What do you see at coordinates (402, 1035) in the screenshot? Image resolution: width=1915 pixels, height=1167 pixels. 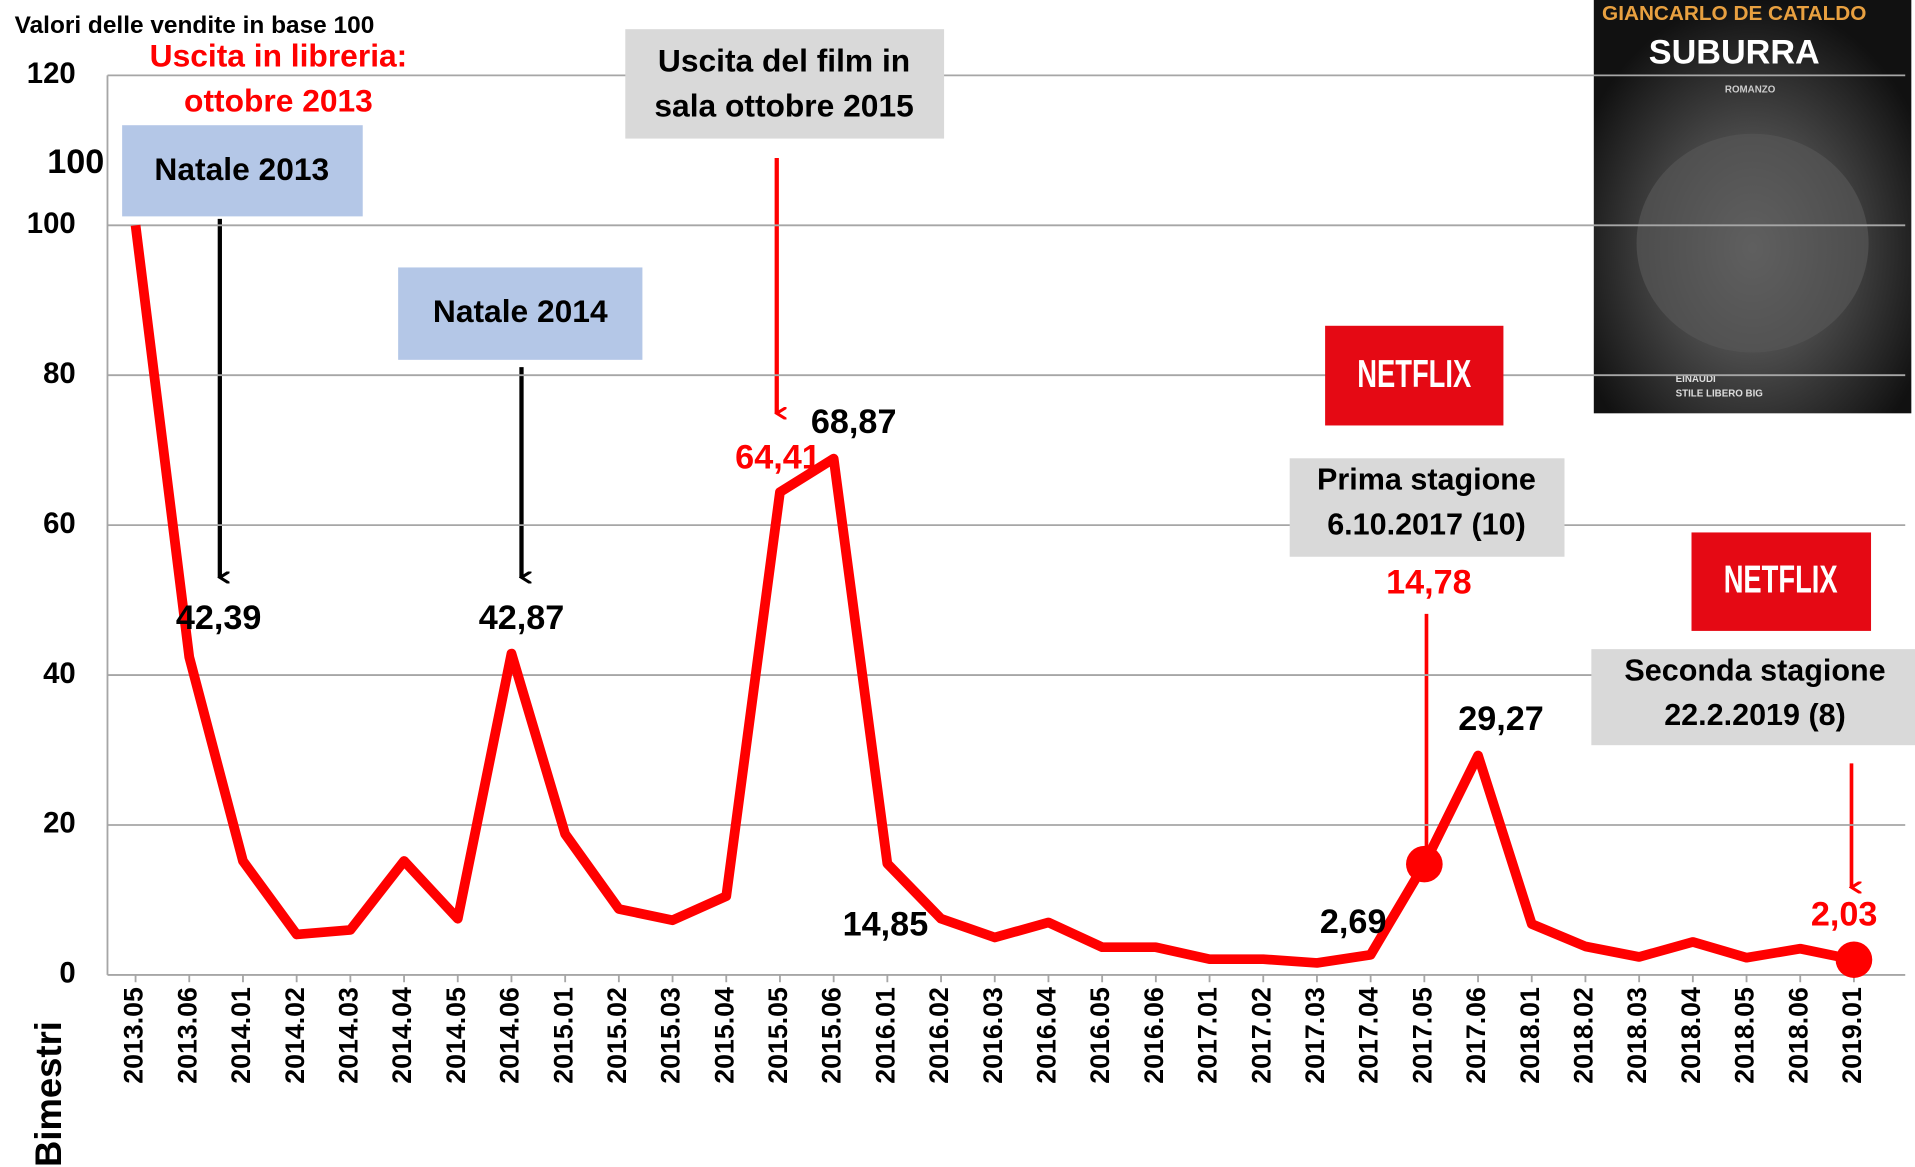 I see `x-tick-label: 2014.04` at bounding box center [402, 1035].